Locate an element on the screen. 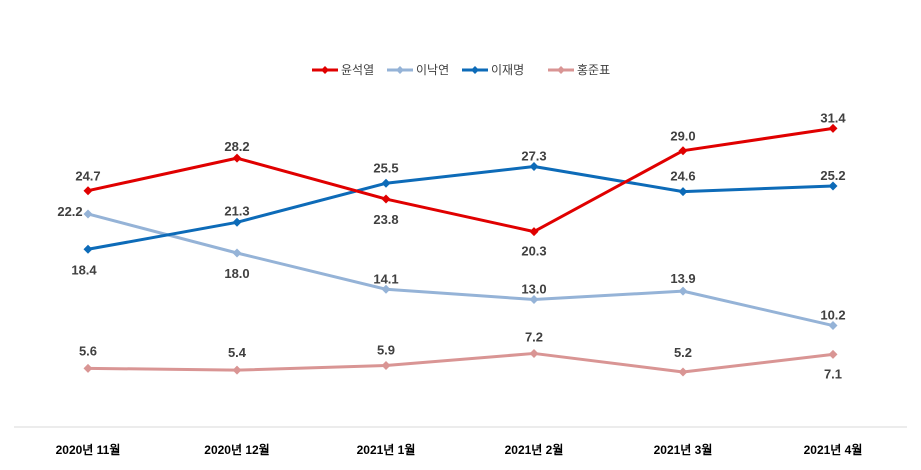  x-tick-label: 2021년 1월 is located at coordinates (386, 449).